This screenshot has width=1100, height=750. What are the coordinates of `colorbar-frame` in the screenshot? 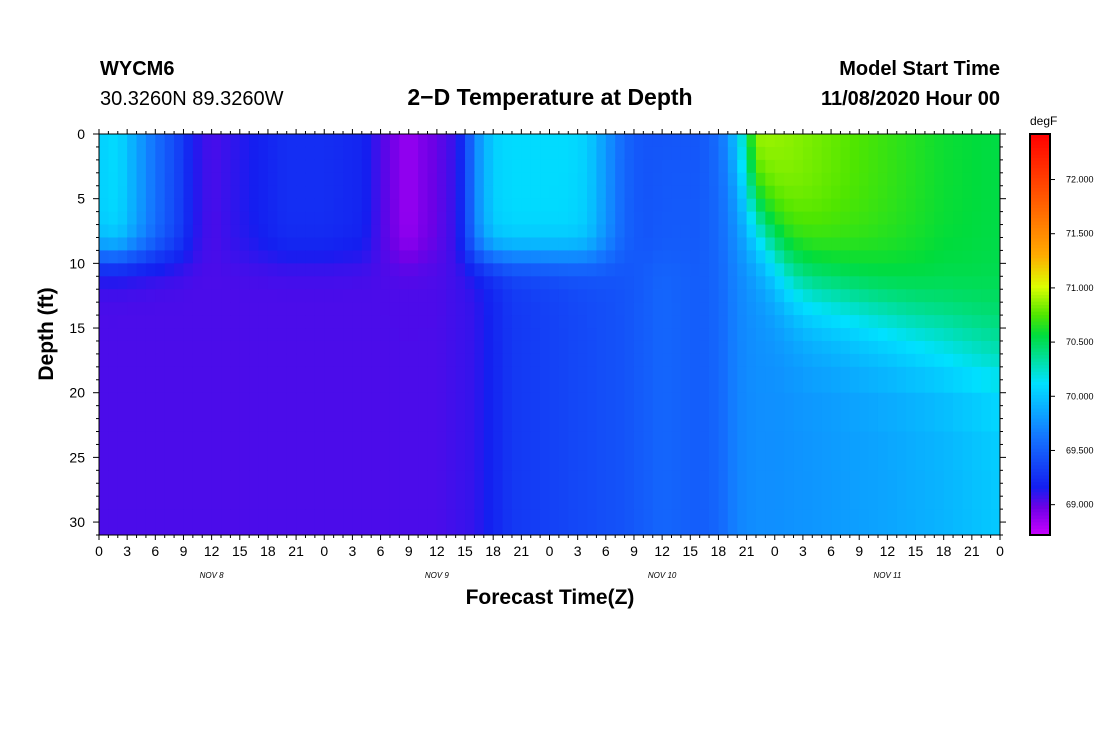 It's located at (1040, 334).